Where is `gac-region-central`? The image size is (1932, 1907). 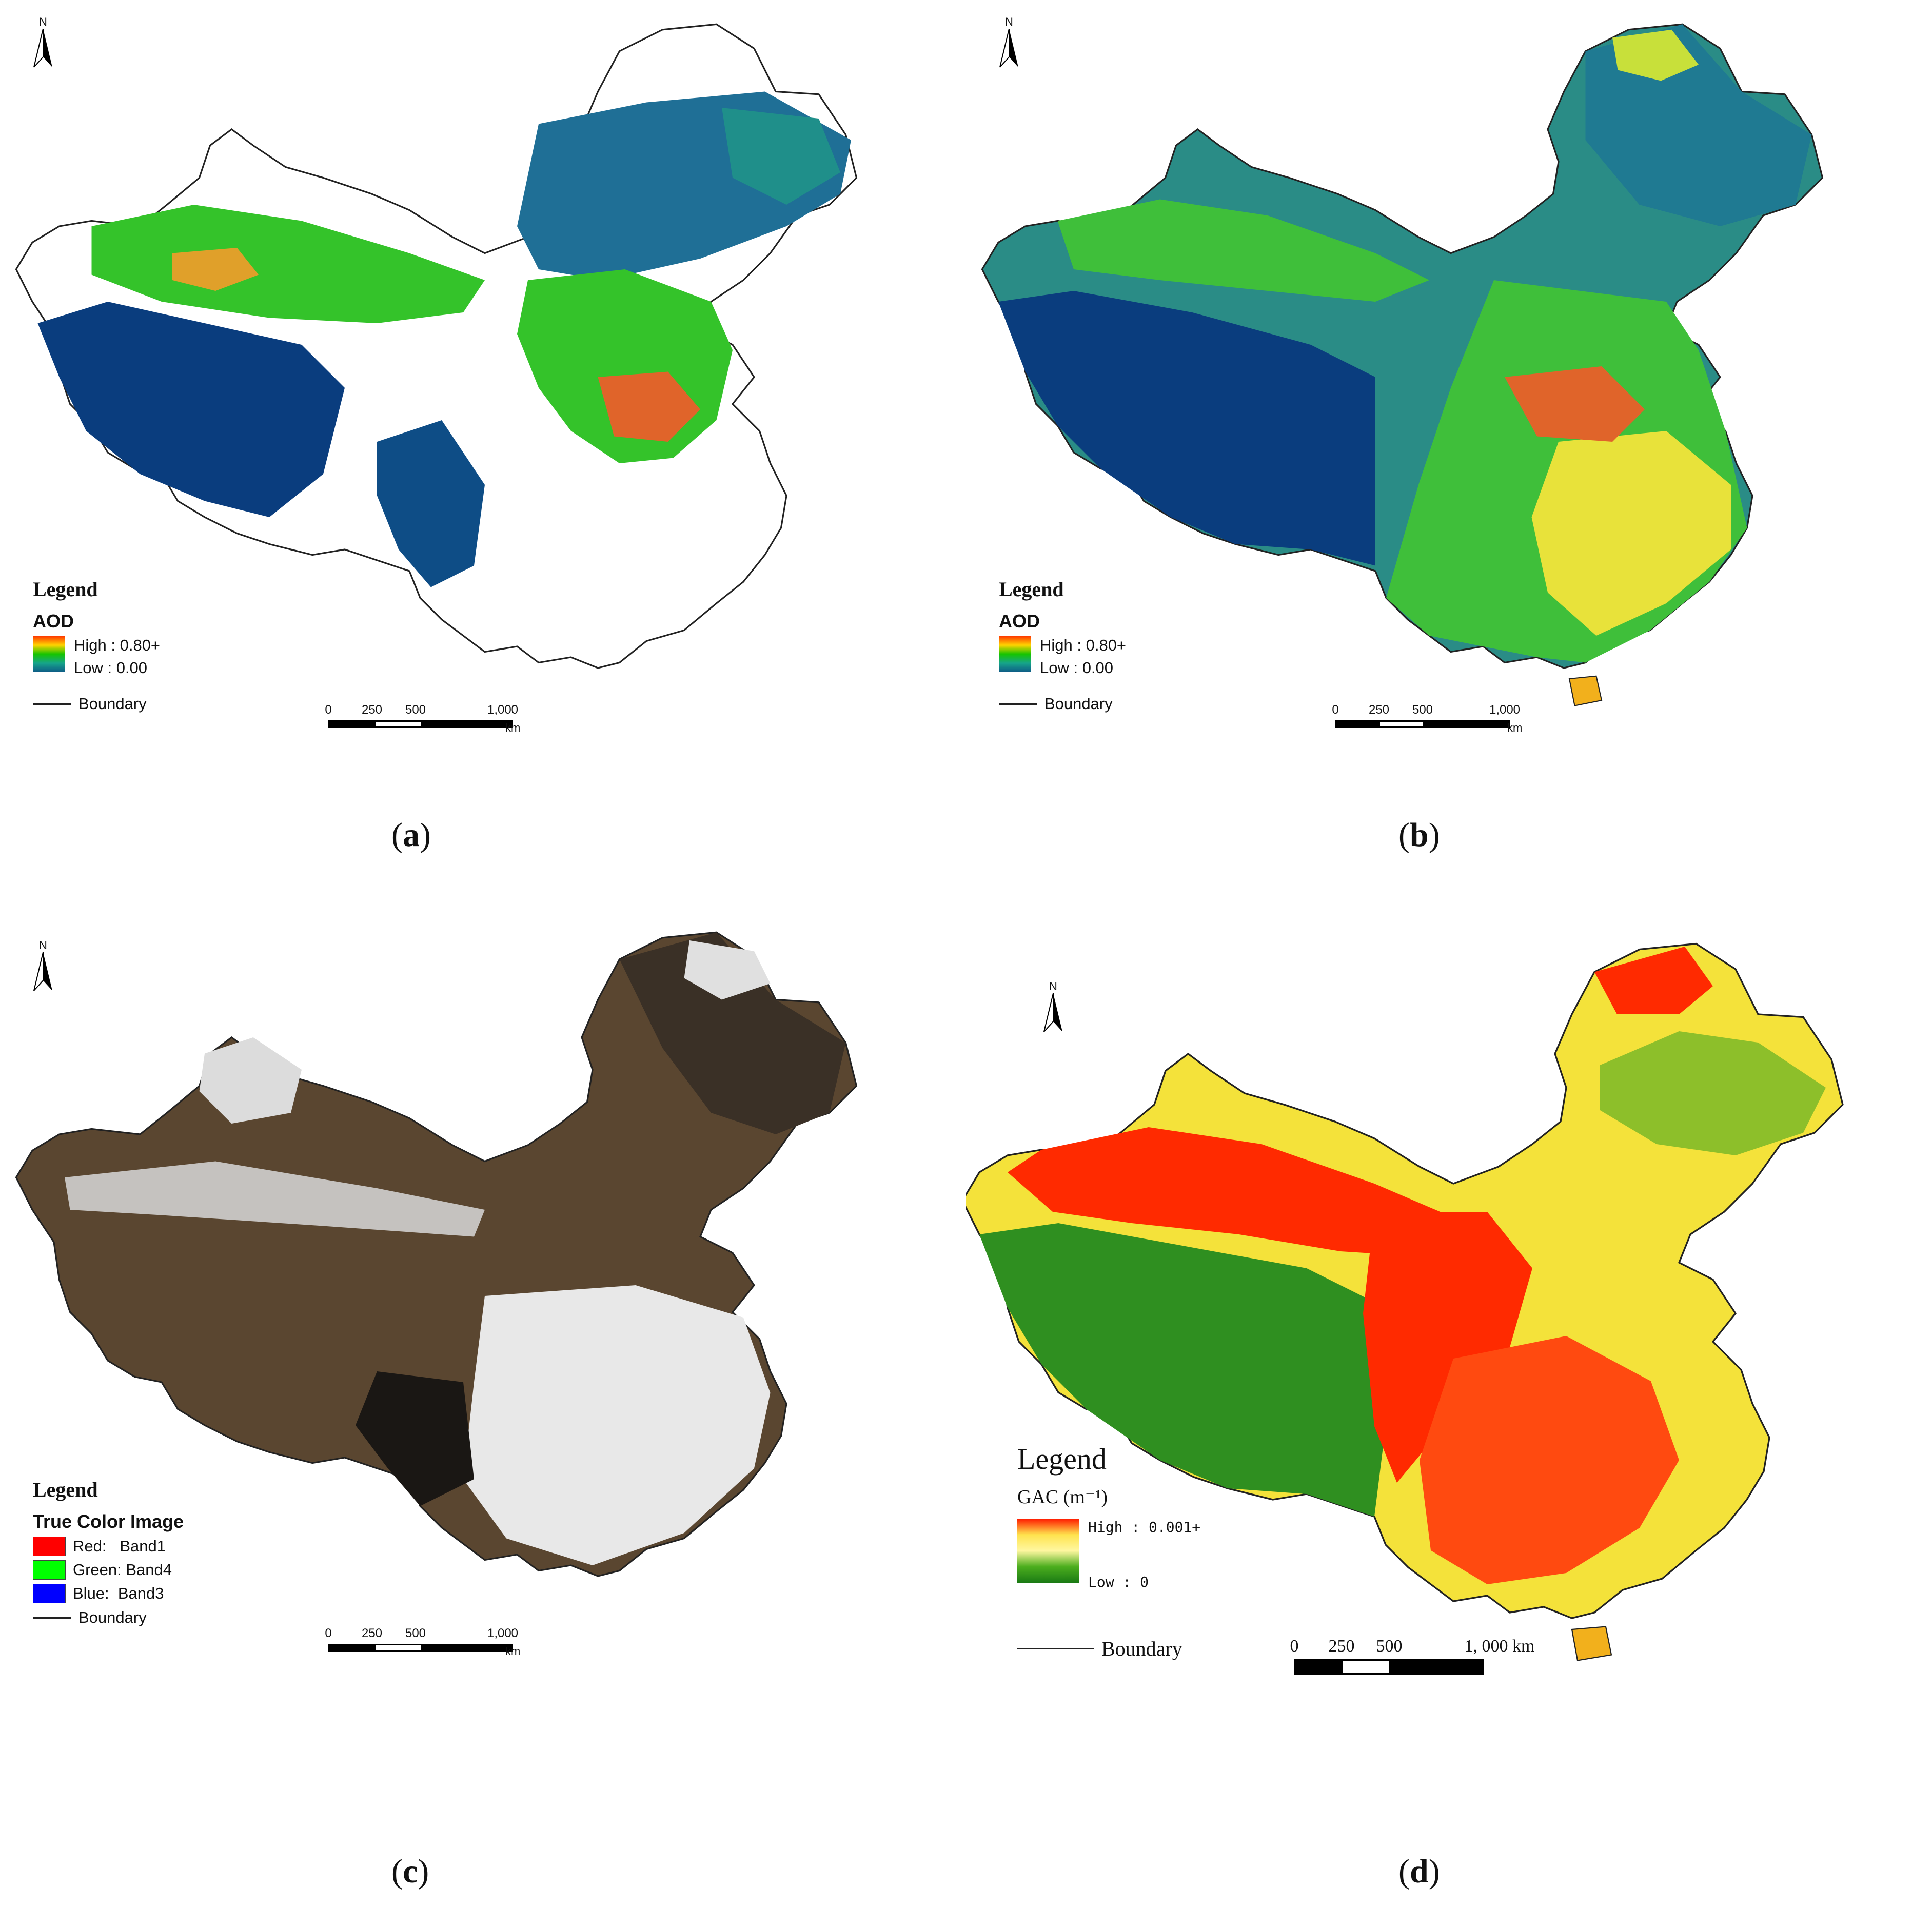 gac-region-central is located at coordinates (1447, 1347).